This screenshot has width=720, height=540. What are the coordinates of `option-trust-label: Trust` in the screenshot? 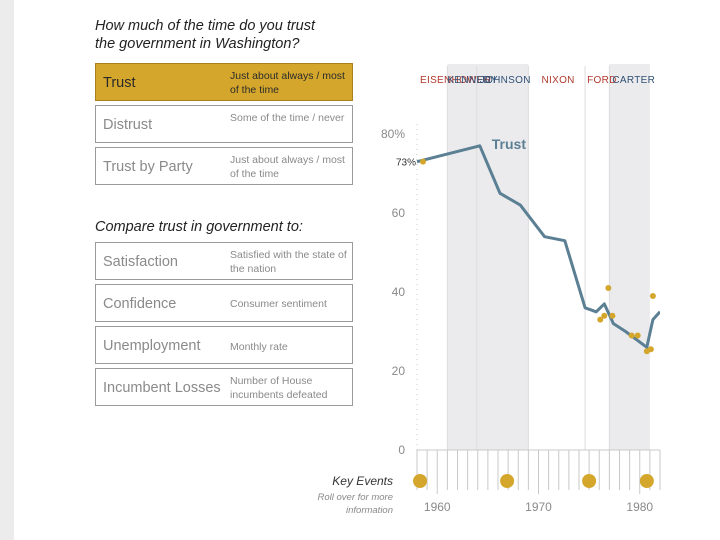 It's located at (119, 83).